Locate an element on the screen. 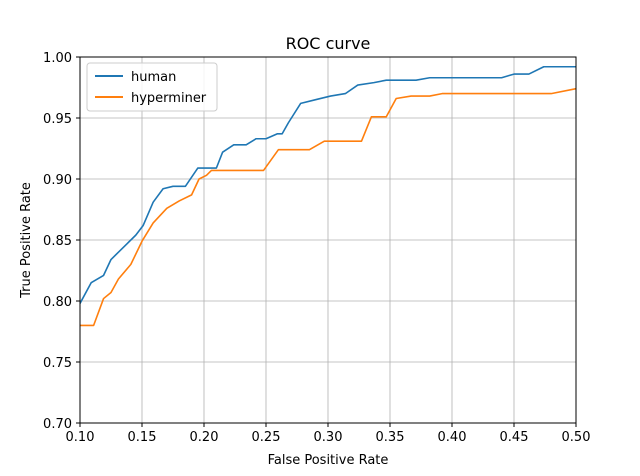  x-tick-label: 0.25 is located at coordinates (266, 437).